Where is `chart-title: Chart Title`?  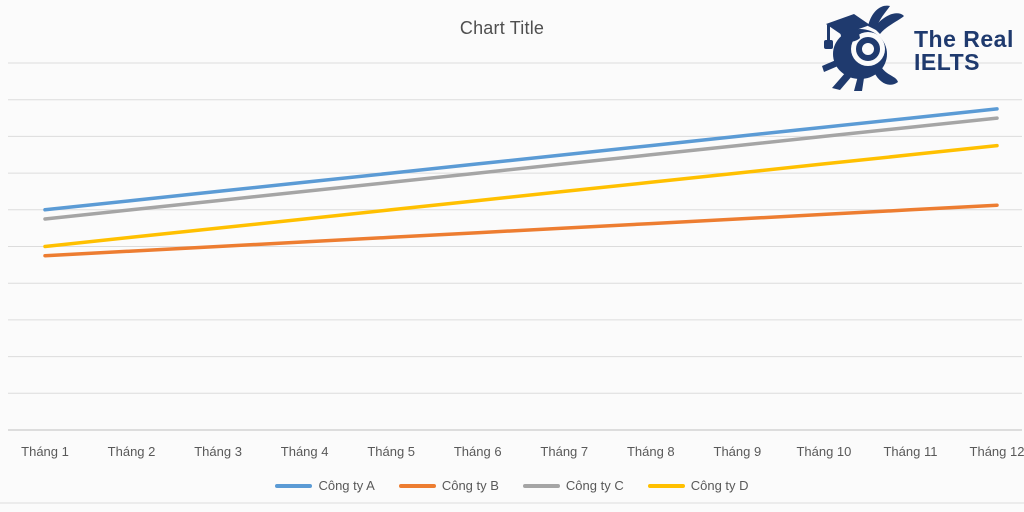
chart-title: Chart Title is located at coordinates (502, 28).